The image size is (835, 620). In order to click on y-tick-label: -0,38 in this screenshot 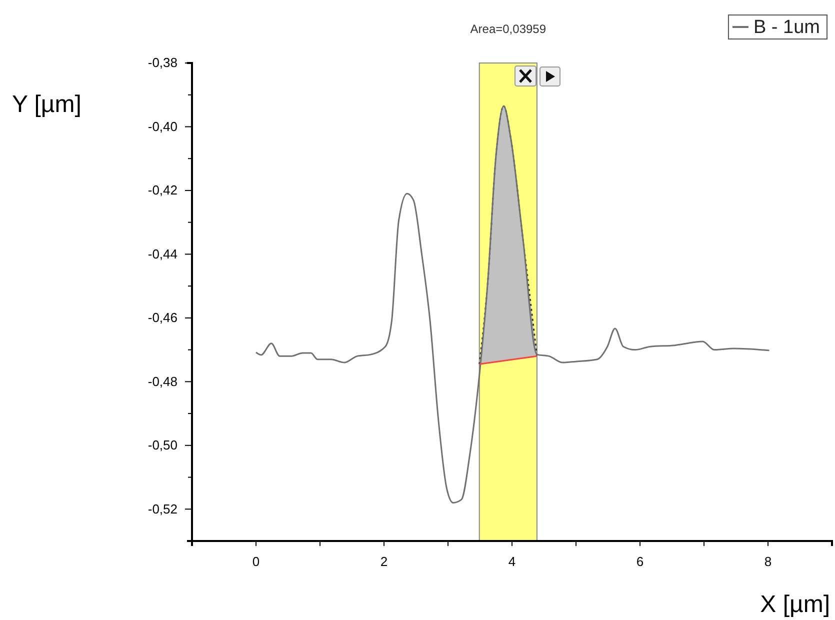, I will do `click(163, 62)`.